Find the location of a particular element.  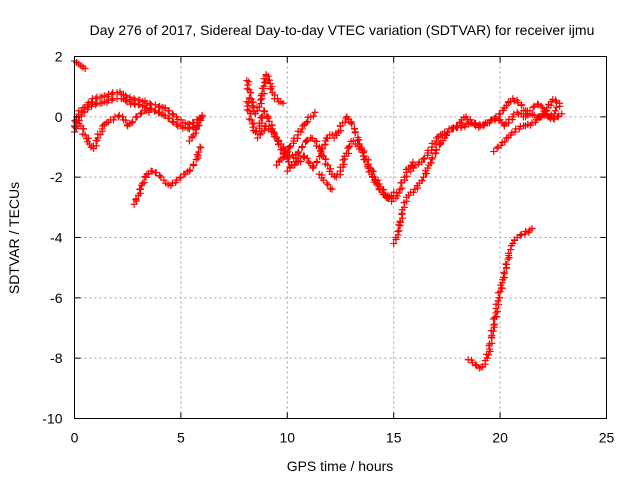

series-track-h is located at coordinates (330, 151).